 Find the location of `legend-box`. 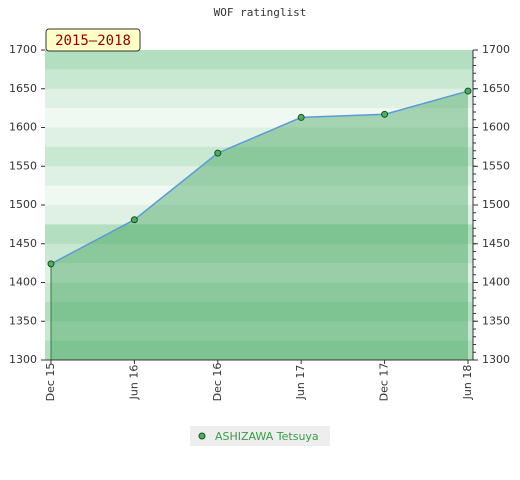

legend-box is located at coordinates (260, 436).